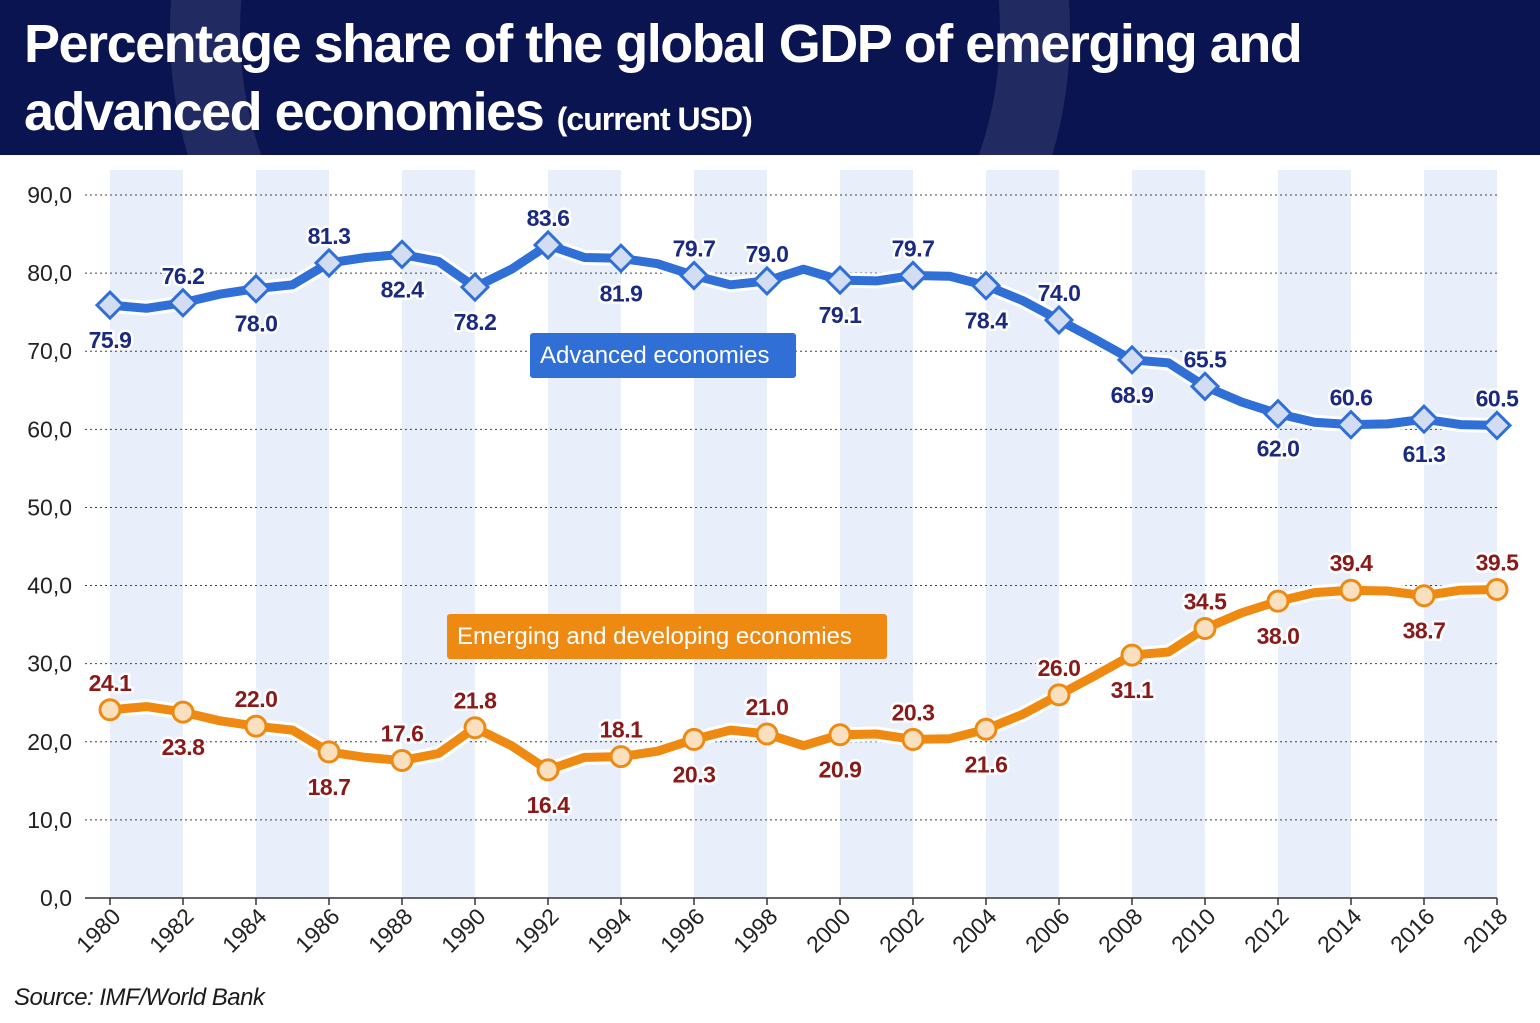 This screenshot has width=1540, height=1023. What do you see at coordinates (317, 930) in the screenshot?
I see `x-tick-label: 1986` at bounding box center [317, 930].